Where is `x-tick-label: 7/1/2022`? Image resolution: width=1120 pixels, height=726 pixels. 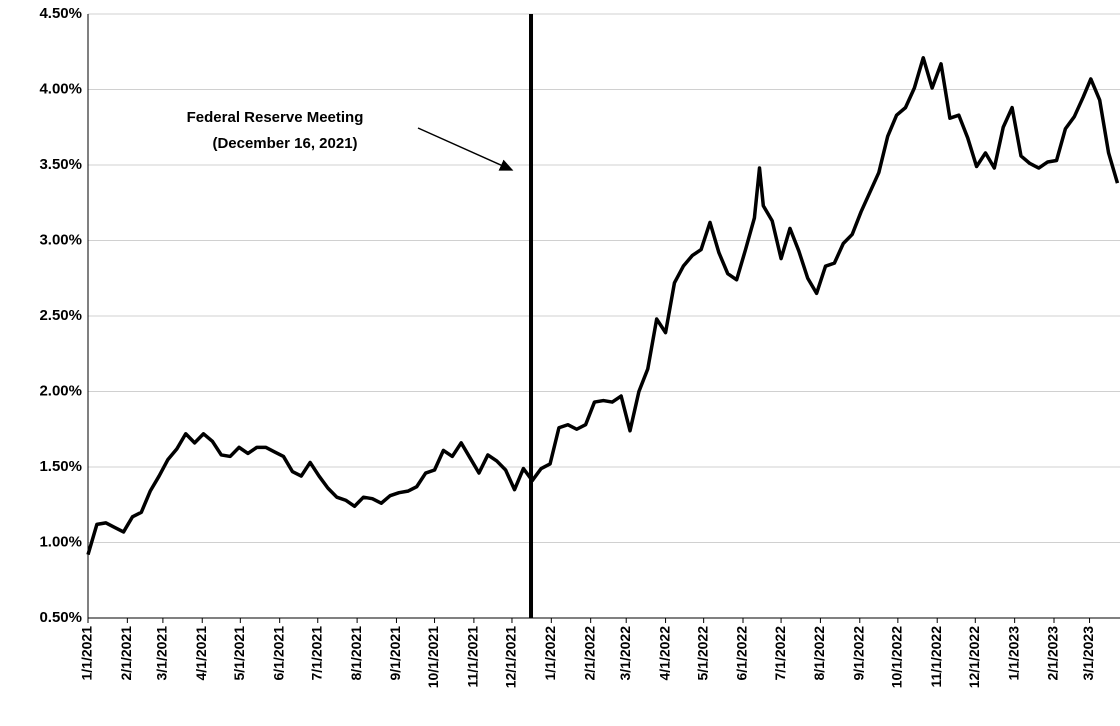 x-tick-label: 7/1/2022 is located at coordinates (780, 653).